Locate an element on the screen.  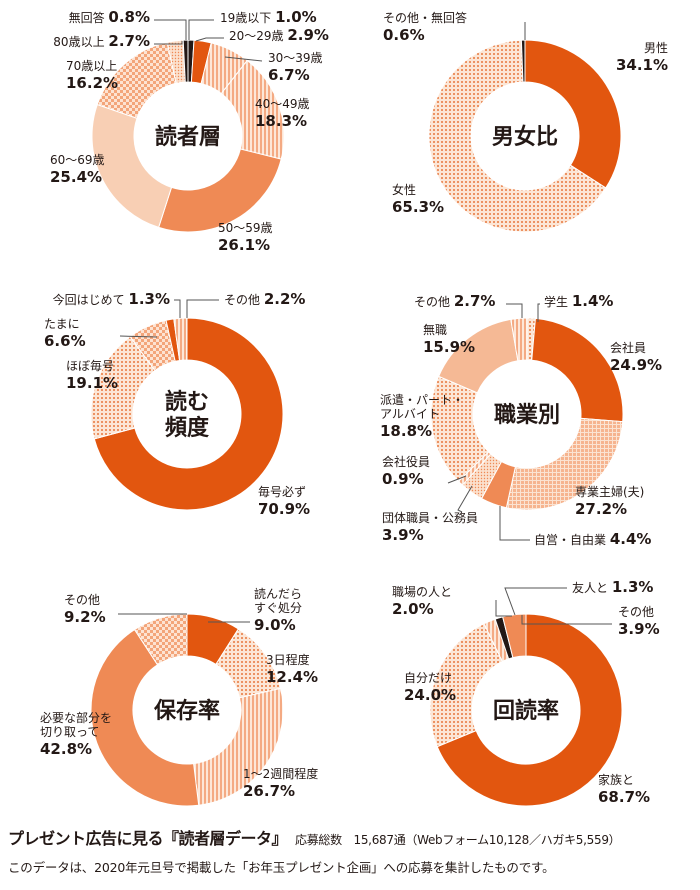
slice-label-6-3: 職場の人と is located at coordinates (422, 592).